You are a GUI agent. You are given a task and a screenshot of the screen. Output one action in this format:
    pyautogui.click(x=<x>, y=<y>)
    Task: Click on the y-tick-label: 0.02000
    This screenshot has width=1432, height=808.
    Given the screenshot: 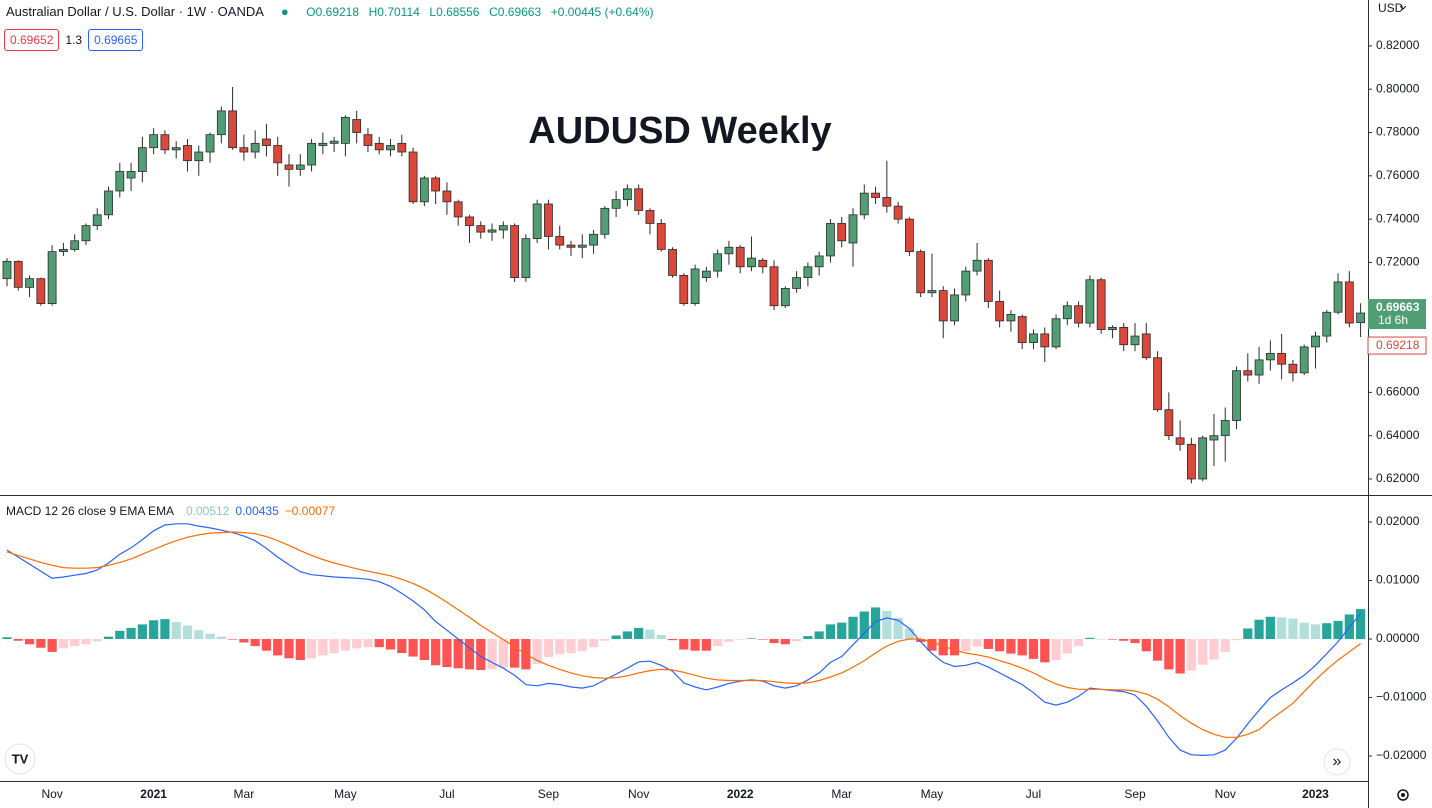 What is the action you would take?
    pyautogui.click(x=1398, y=521)
    